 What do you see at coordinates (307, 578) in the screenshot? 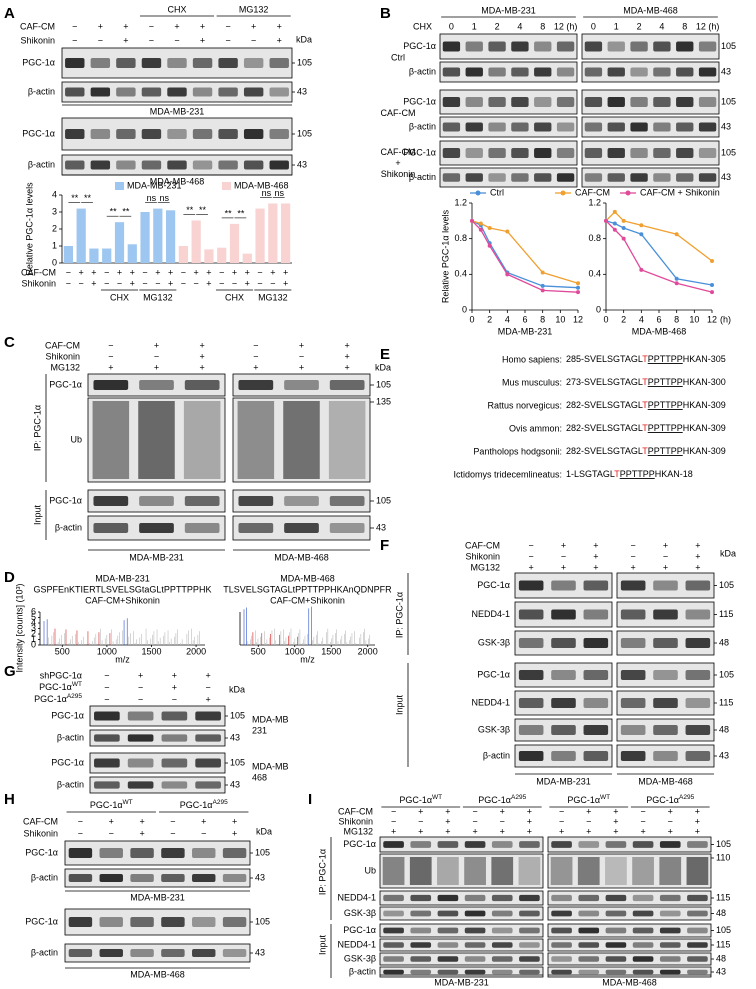
I see `spectrum-title: MDA-MB-468` at bounding box center [307, 578].